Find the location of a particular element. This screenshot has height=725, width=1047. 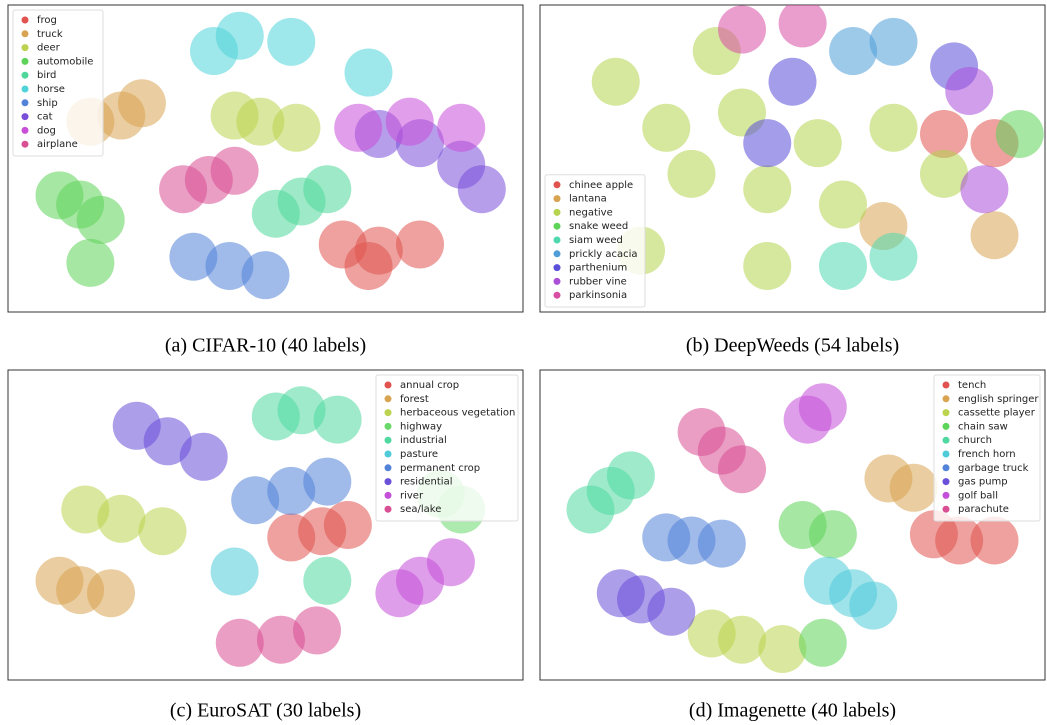

legend-label: horse is located at coordinates (51, 89).